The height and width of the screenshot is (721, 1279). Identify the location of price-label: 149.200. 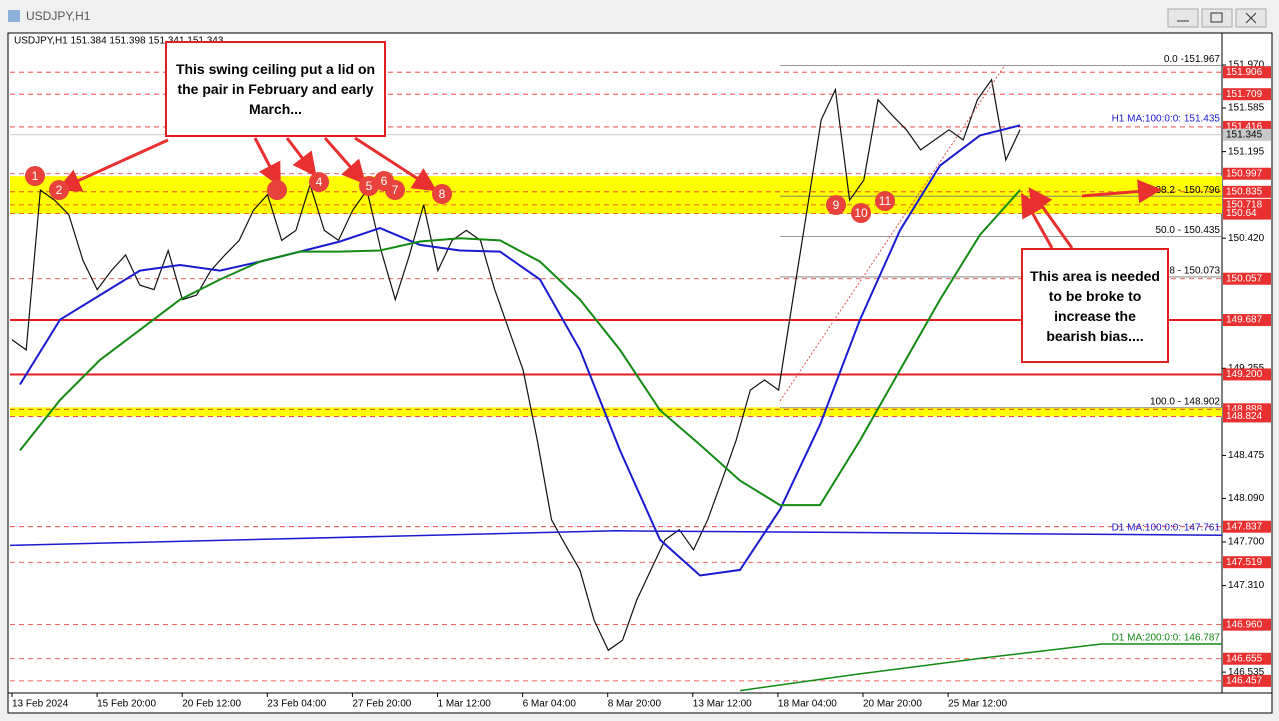
(1244, 374).